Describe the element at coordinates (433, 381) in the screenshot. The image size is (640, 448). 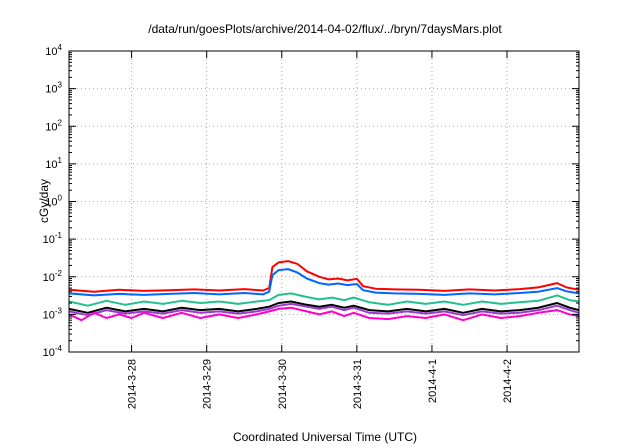
I see `x-tick-label: 2014-4-1` at that location.